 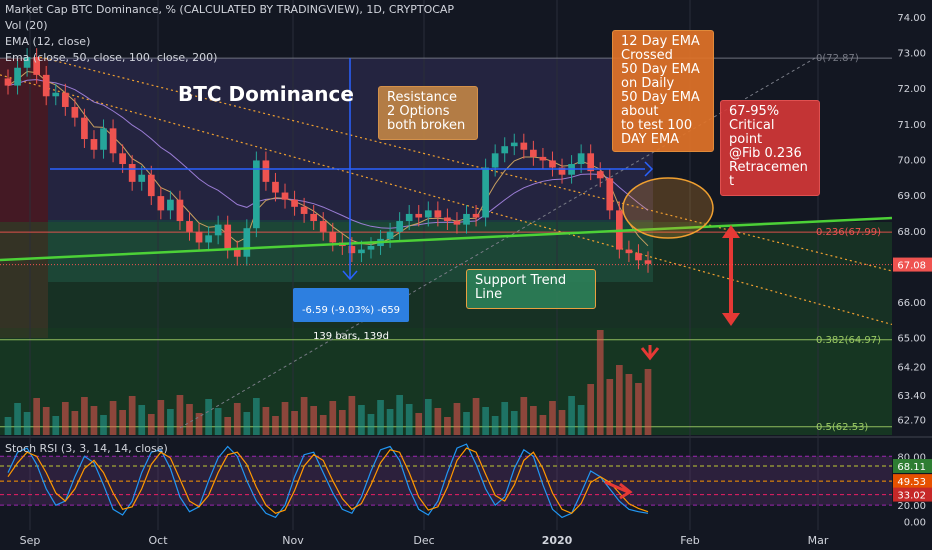 I want to click on rsi-tick: 80.00, so click(x=911, y=457).